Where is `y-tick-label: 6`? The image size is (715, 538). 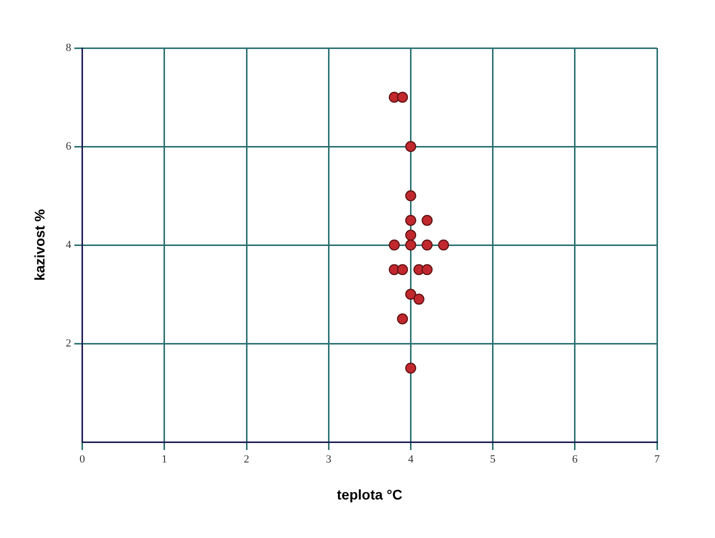
y-tick-label: 6 is located at coordinates (69, 146).